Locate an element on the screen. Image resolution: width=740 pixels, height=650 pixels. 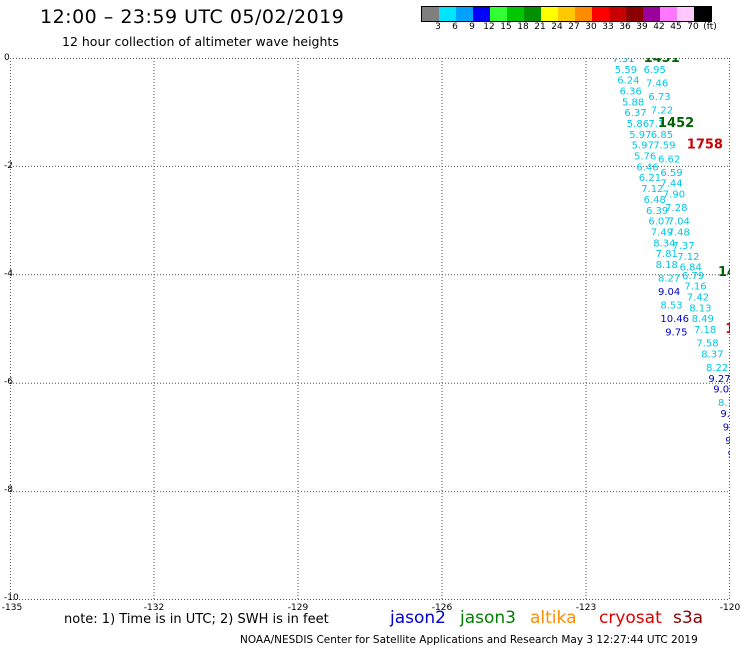
lon-tick-4: -123 is located at coordinates (586, 608).